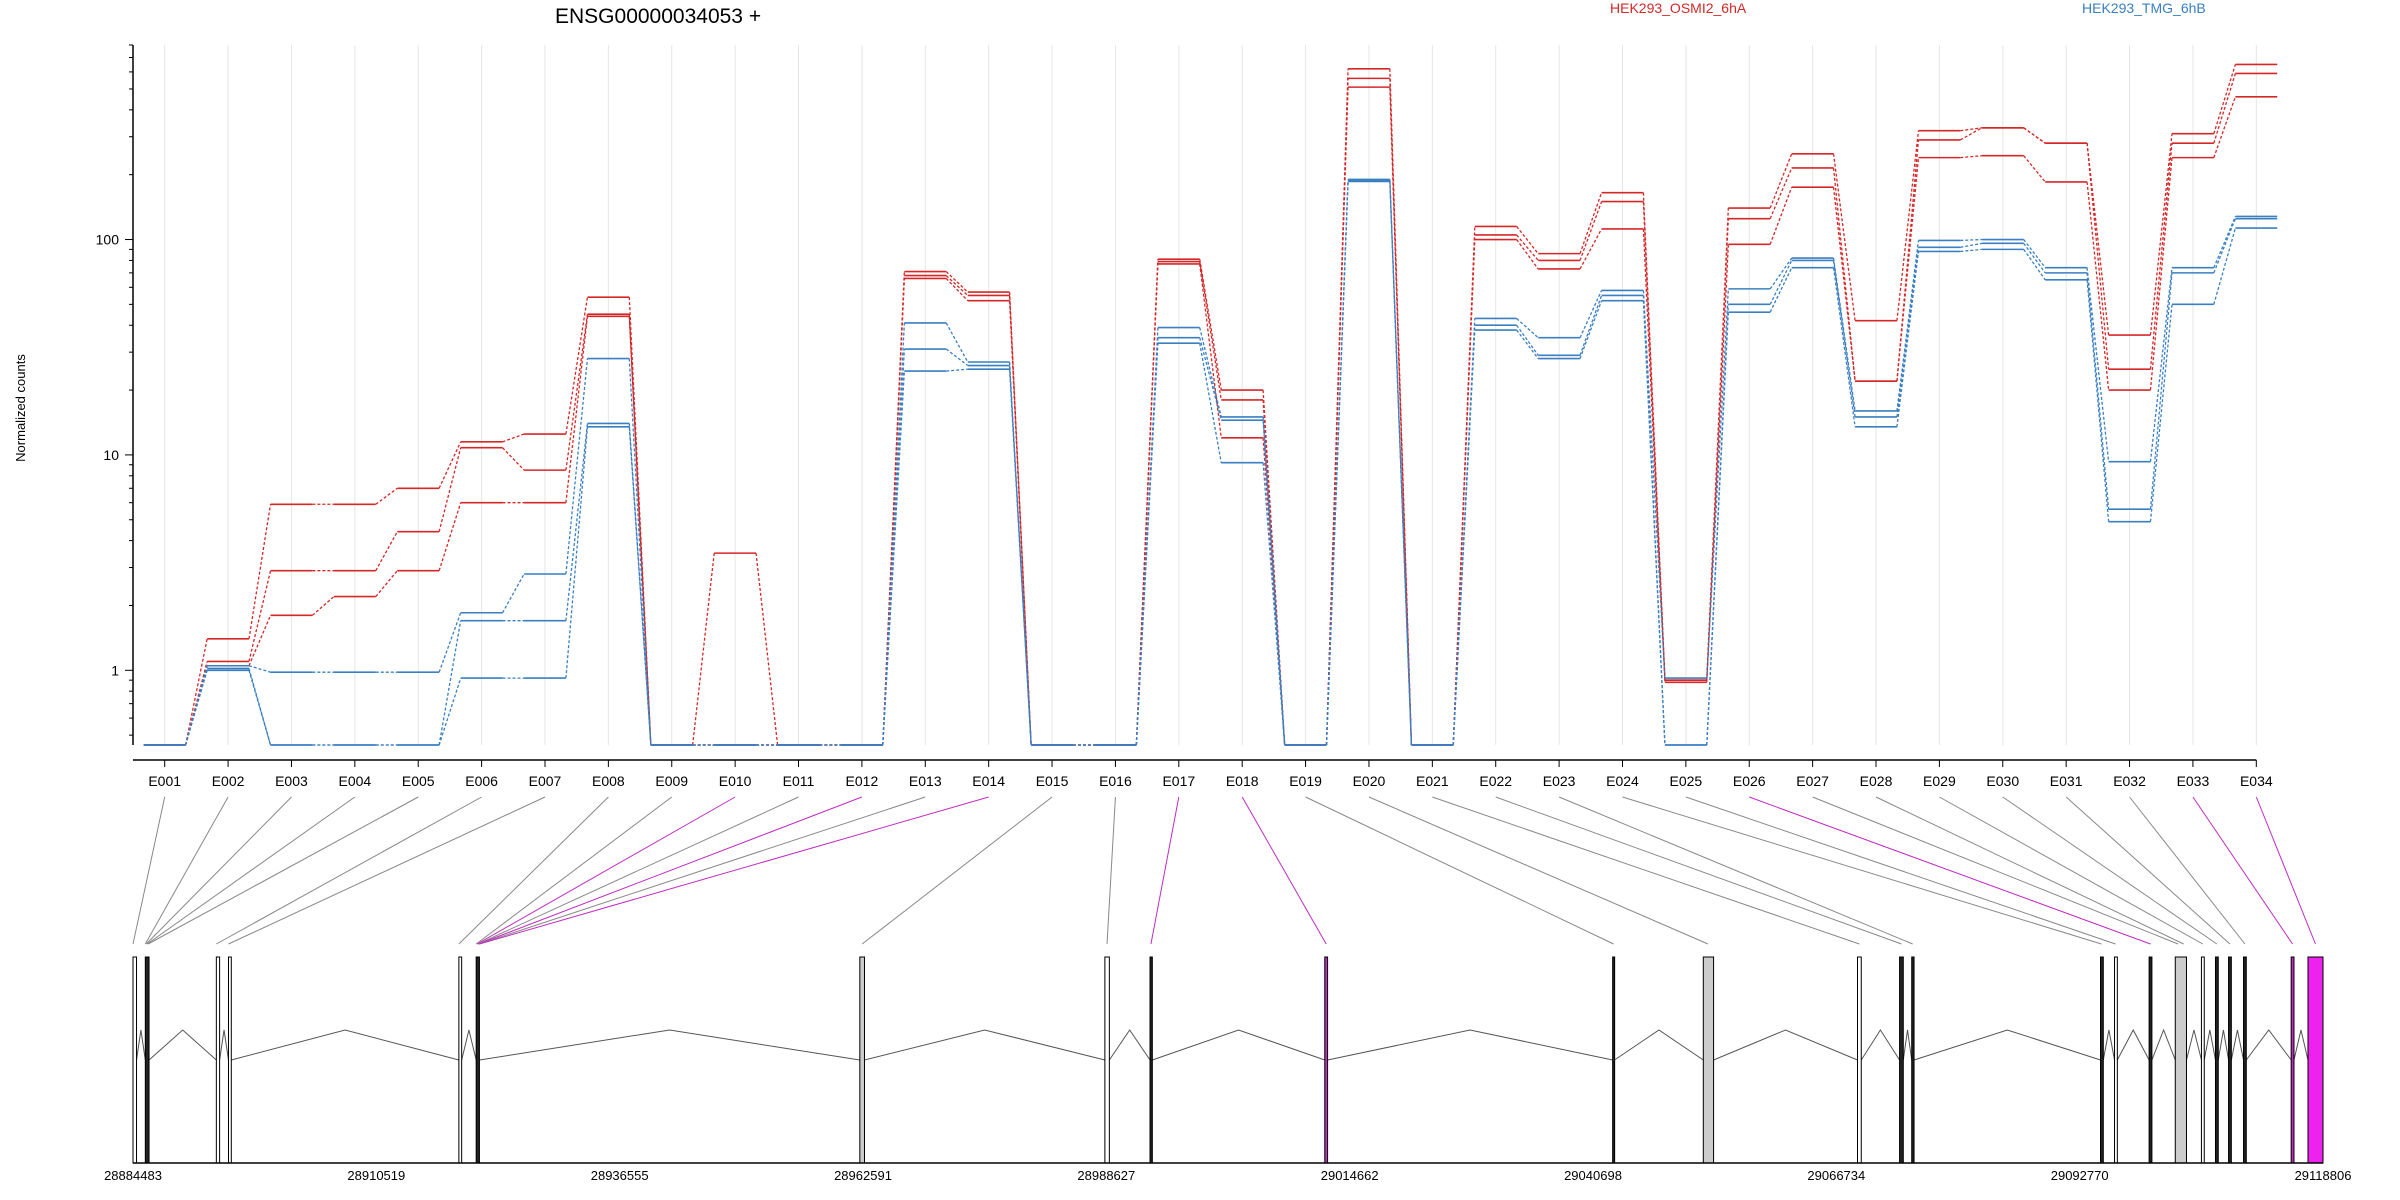  Describe the element at coordinates (111, 455) in the screenshot. I see `y-tick-label: 10` at that location.